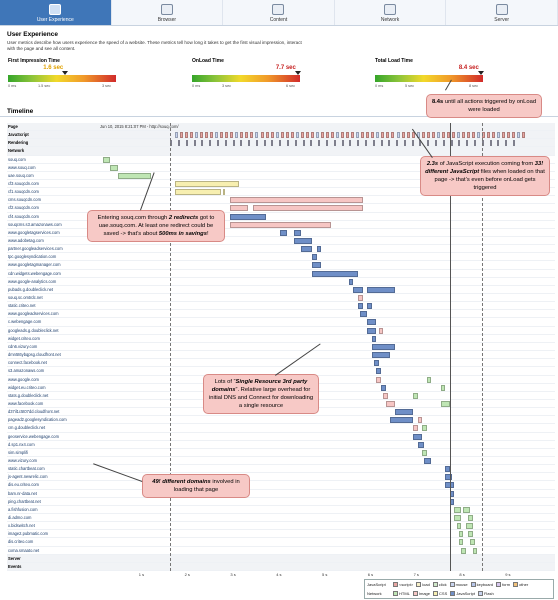 The width and height of the screenshot is (558, 600). I want to click on timeline-row: d.sp1.nx4.com, so click(281, 445).